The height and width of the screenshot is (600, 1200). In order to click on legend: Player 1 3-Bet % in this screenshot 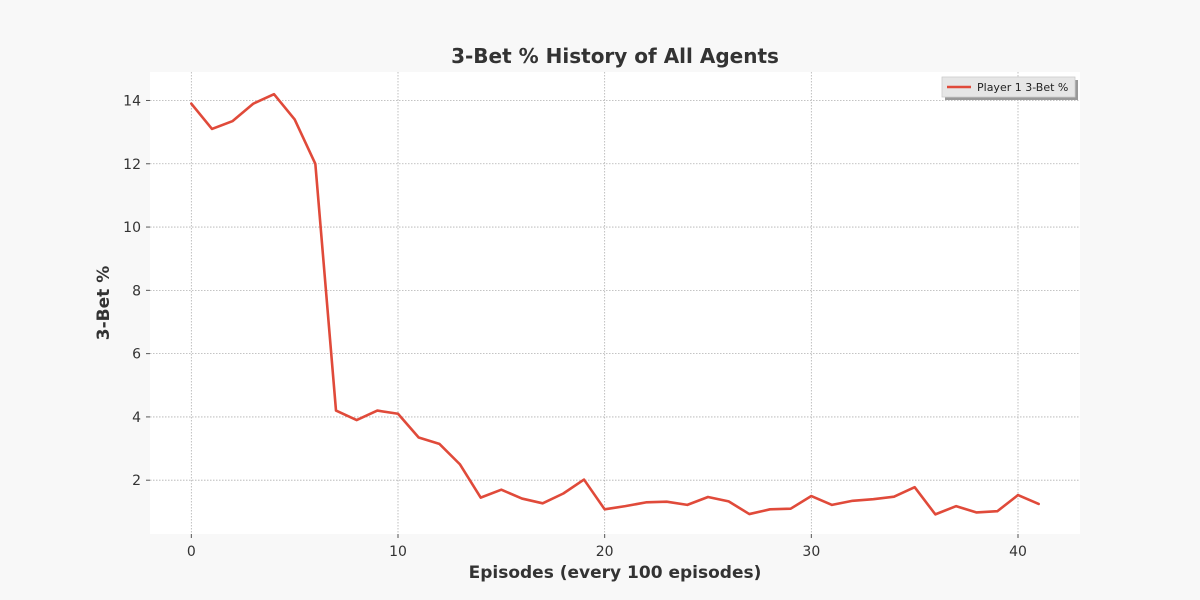, I will do `click(1009, 88)`.